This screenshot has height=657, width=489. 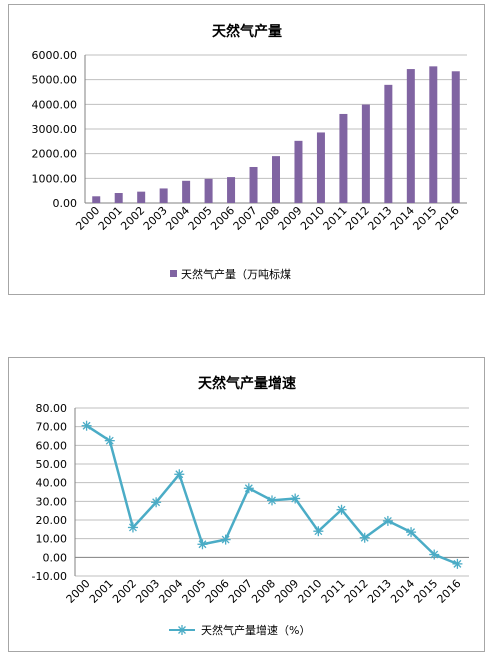 What do you see at coordinates (379, 218) in the screenshot?
I see `production-x-tick-label: 2013` at bounding box center [379, 218].